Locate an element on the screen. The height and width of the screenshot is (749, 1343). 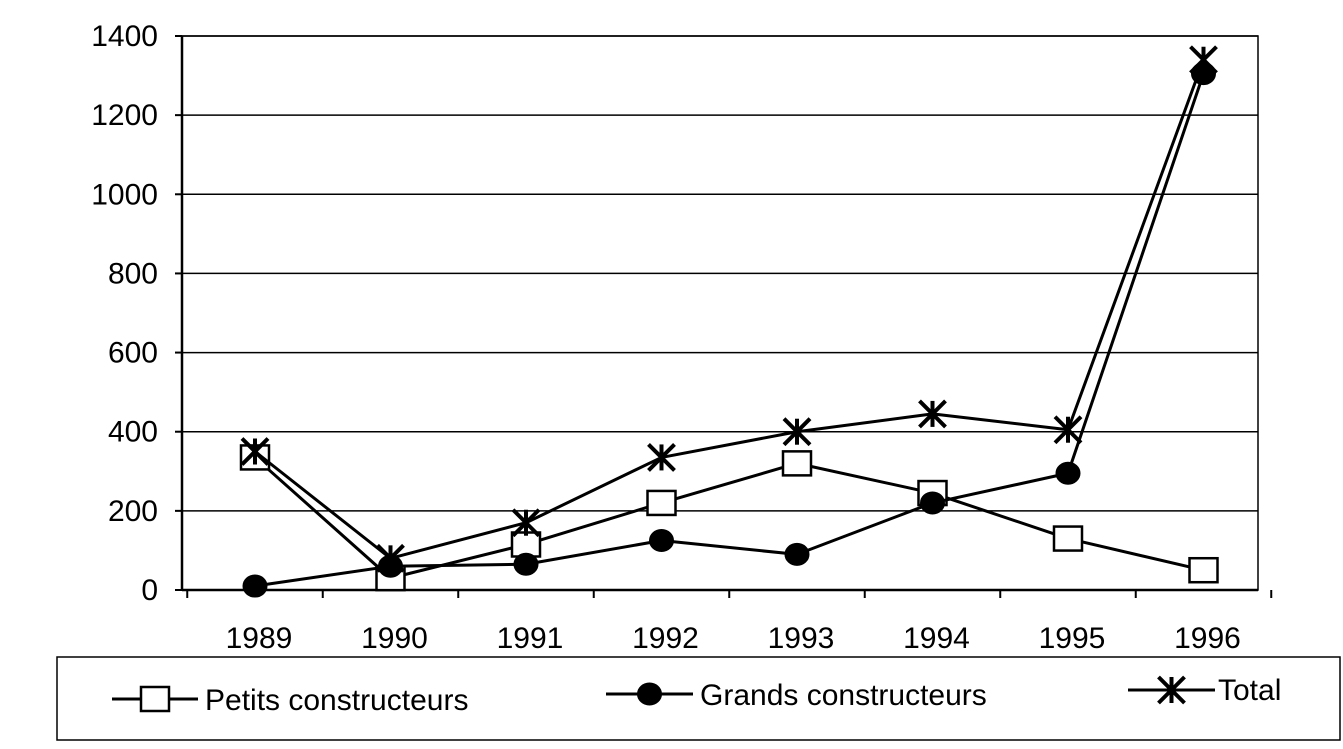
series-line is located at coordinates (729, 518).